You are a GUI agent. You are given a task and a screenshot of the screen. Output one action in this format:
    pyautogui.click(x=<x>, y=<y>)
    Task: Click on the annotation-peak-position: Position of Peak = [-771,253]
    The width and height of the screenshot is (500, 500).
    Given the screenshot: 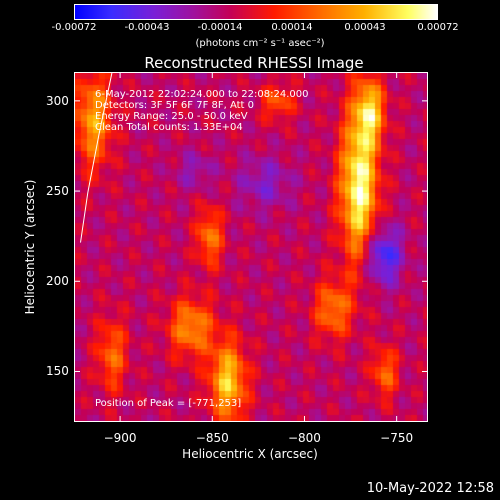 What is the action you would take?
    pyautogui.click(x=168, y=403)
    